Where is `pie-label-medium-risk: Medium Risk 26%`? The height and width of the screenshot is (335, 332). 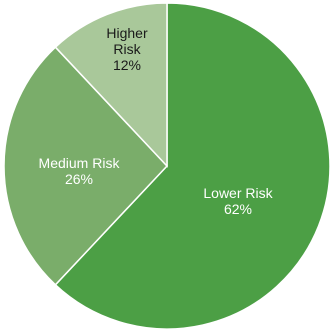
pie-label-medium-risk: Medium Risk 26% is located at coordinates (80, 171).